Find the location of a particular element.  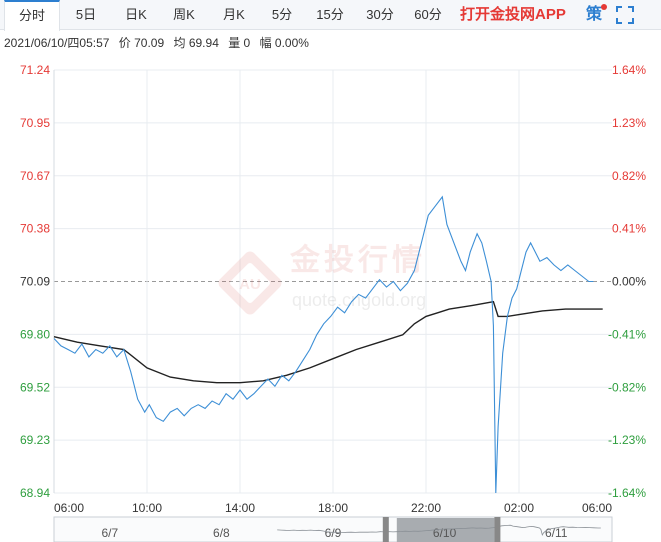

price-tick-label: 70.67 is located at coordinates (35, 176).